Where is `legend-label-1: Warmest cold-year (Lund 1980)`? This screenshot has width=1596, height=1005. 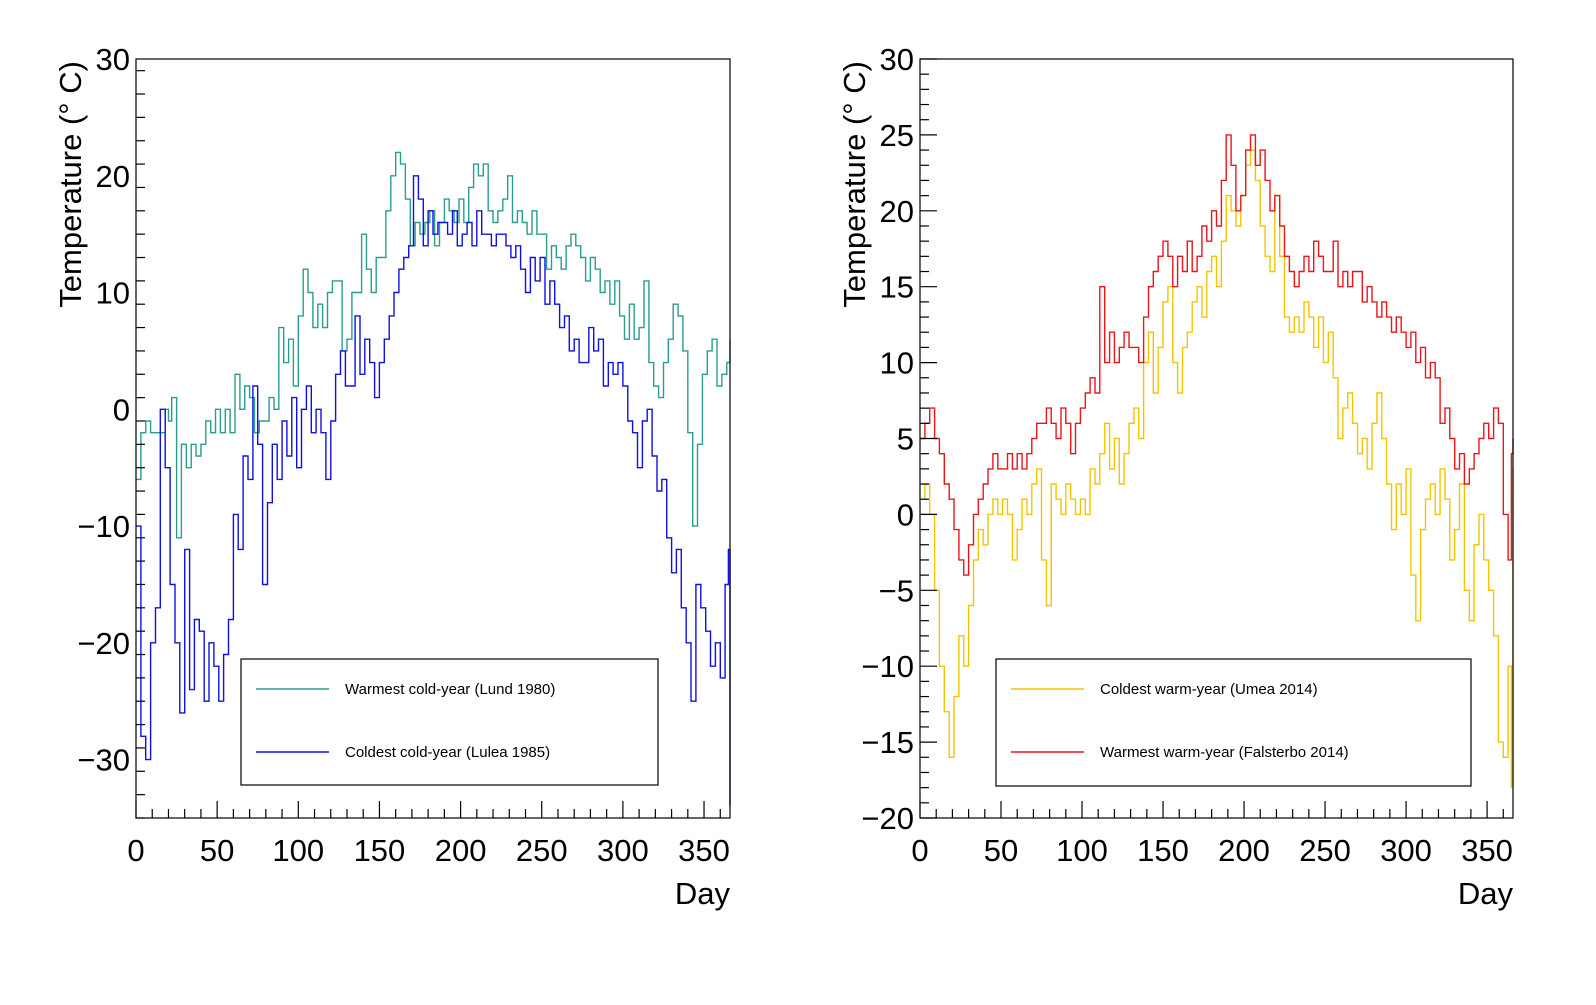 legend-label-1: Warmest cold-year (Lund 1980) is located at coordinates (450, 689).